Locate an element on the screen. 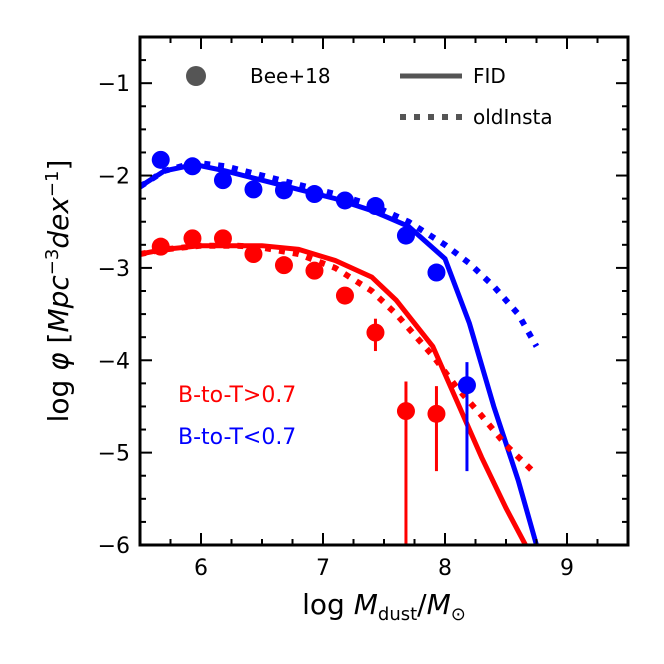 The height and width of the screenshot is (664, 664). y-tick-label: −1 is located at coordinates (114, 84).